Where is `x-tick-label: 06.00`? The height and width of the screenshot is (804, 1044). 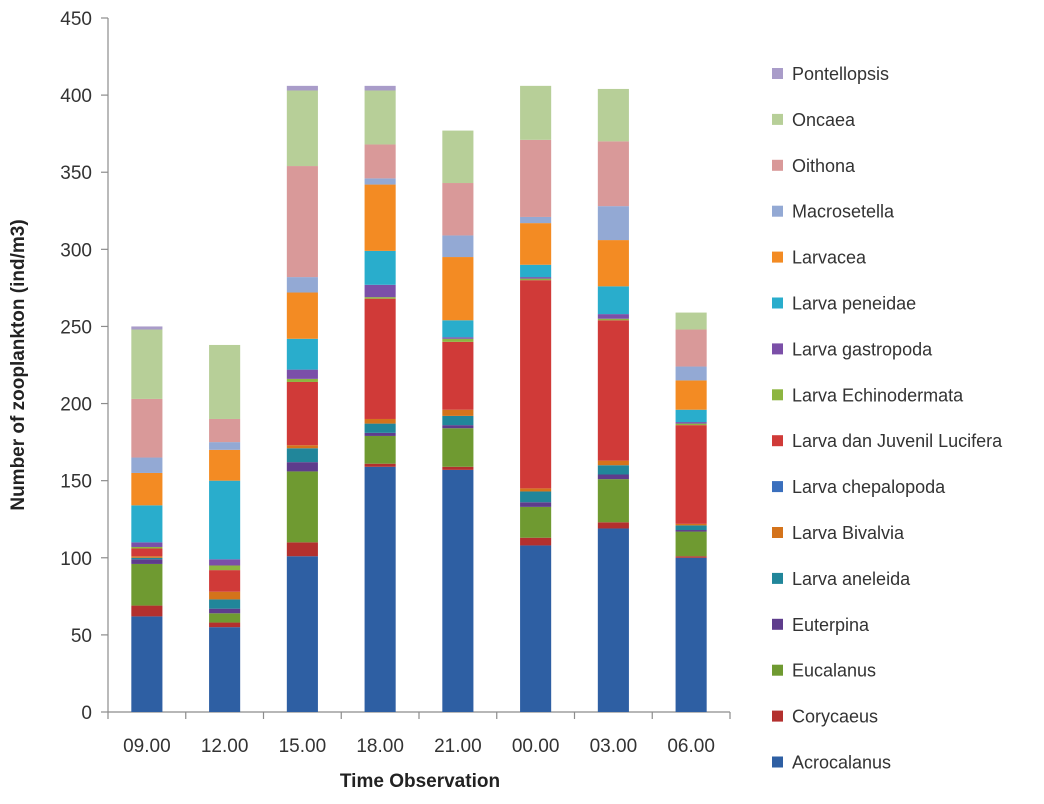 x-tick-label: 06.00 is located at coordinates (691, 746).